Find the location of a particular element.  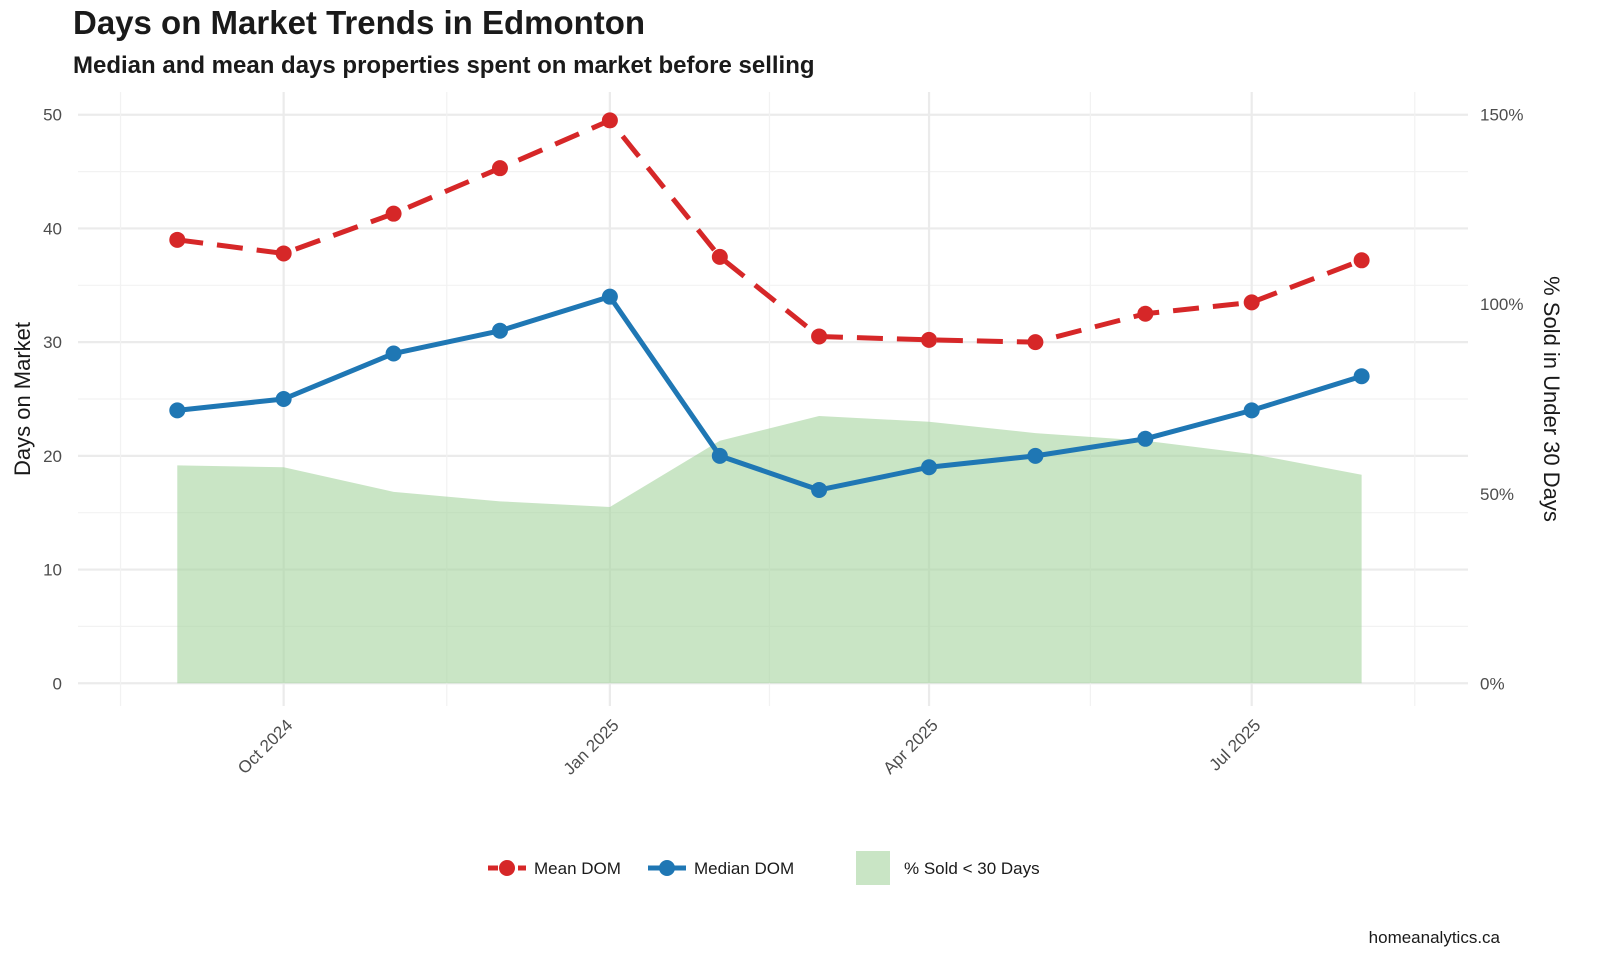

x-tick-label: Jul 2025 is located at coordinates (1235, 745).